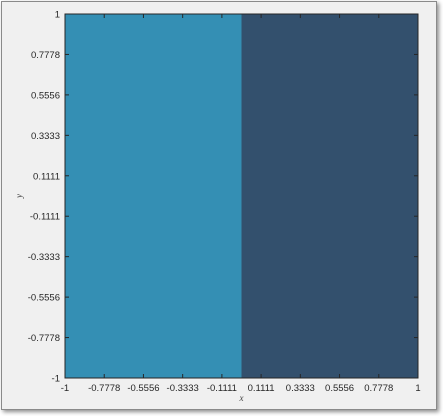 The width and height of the screenshot is (443, 416). Describe the element at coordinates (44, 338) in the screenshot. I see `y-tick-label: -0.7778` at that location.